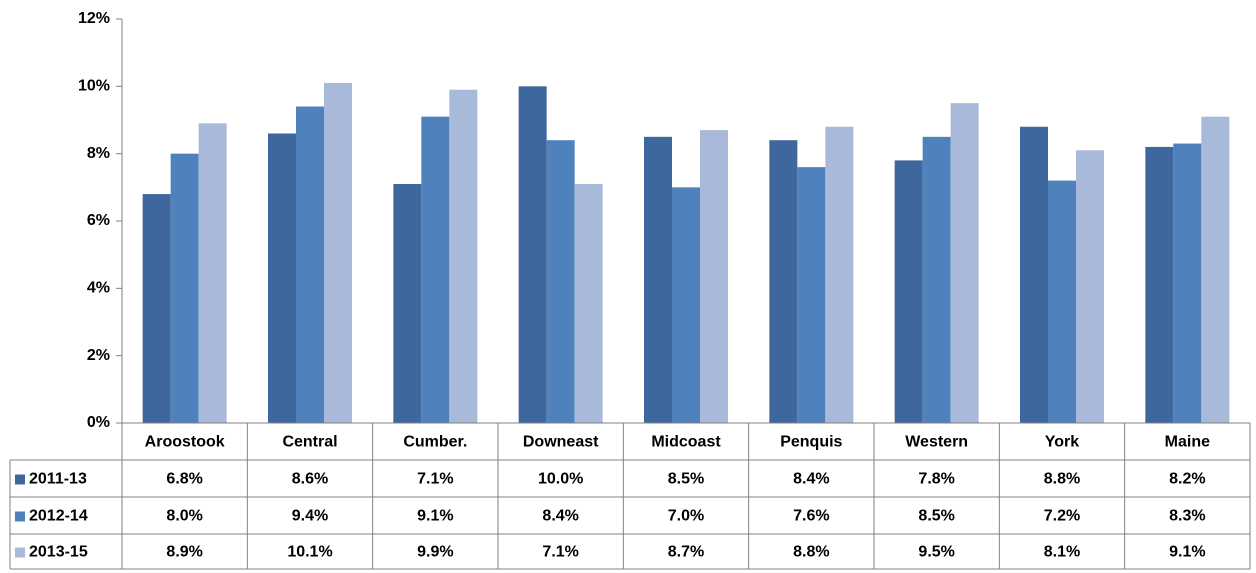 Image resolution: width=1256 pixels, height=573 pixels. What do you see at coordinates (310, 516) in the screenshot?
I see `data-label: 9.4%` at bounding box center [310, 516].